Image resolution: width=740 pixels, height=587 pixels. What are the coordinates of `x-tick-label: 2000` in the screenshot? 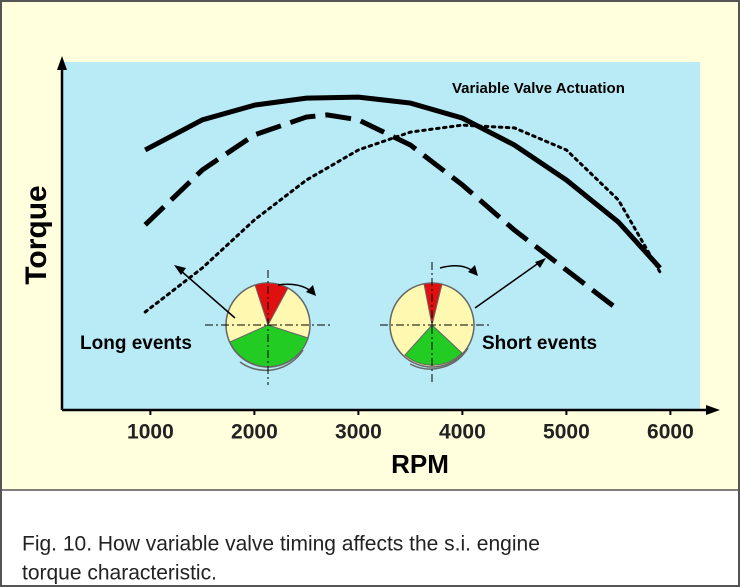 It's located at (254, 432).